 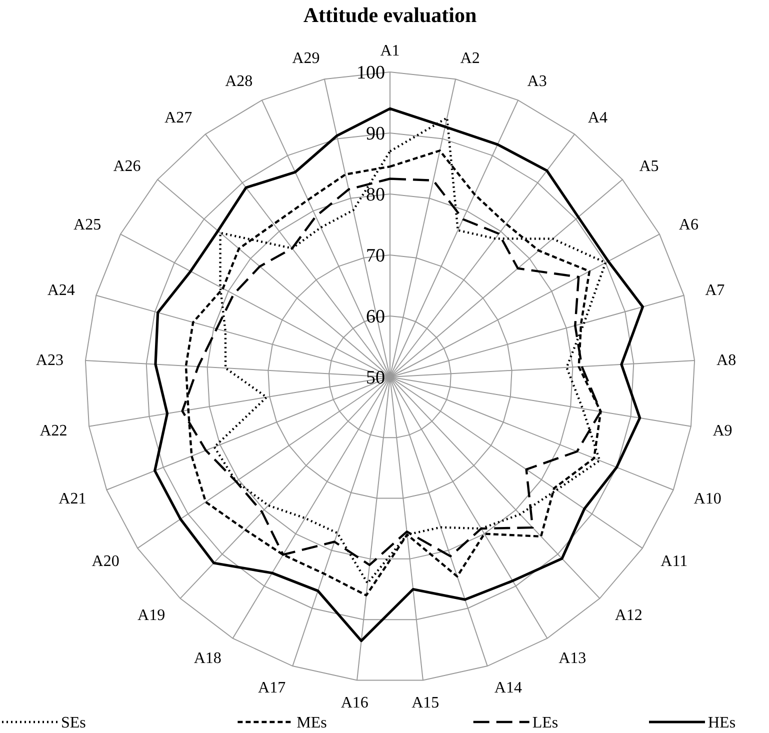 I want to click on spoke-label: A10, so click(x=708, y=499).